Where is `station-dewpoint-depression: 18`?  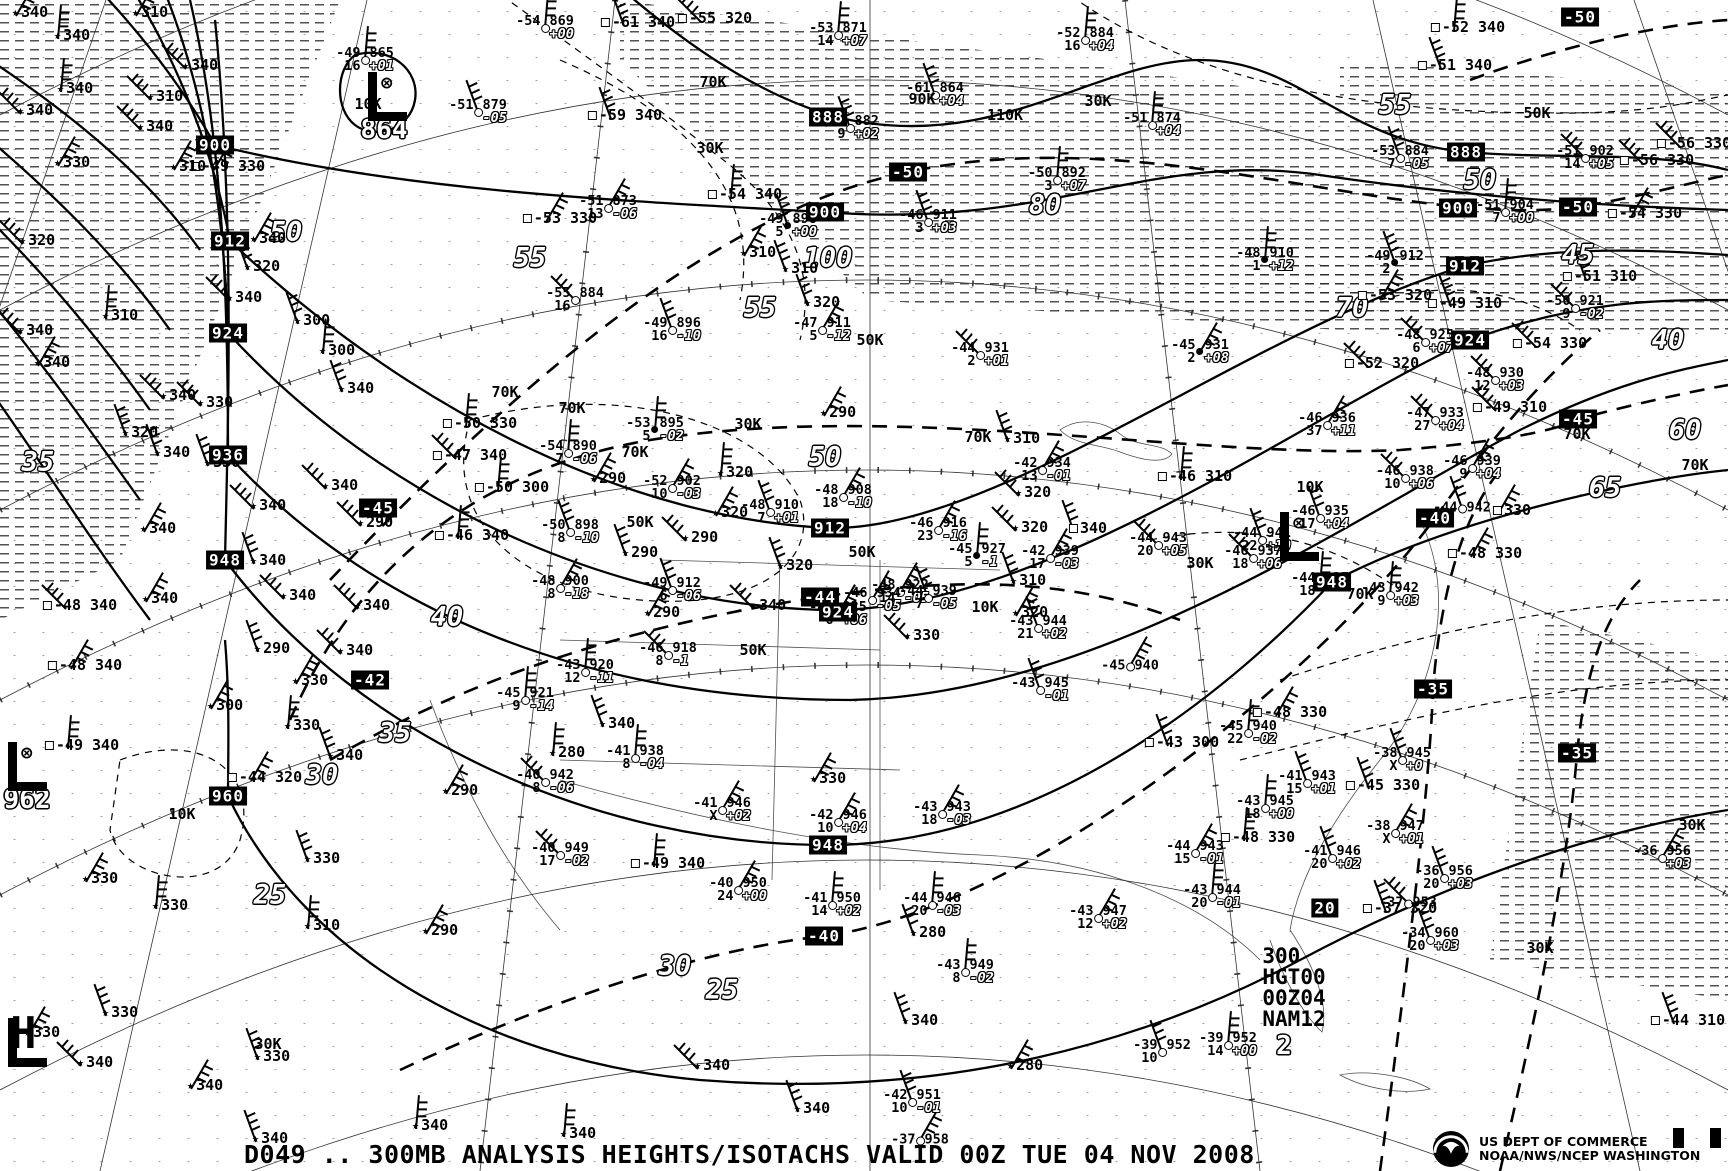
station-dewpoint-depression: 18 is located at coordinates (929, 820).